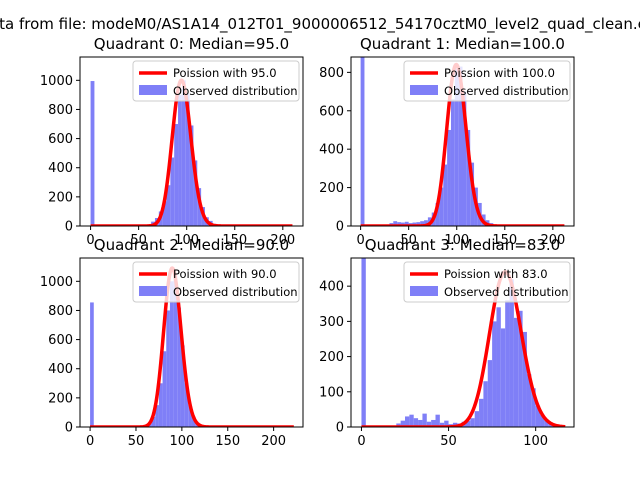  I want to click on legend-entry-poisson: Poission with 100.0, so click(499, 73).